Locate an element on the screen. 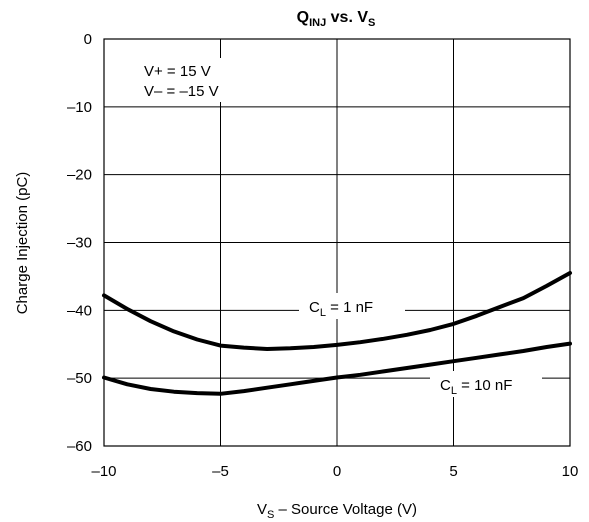  y-tick-label: –10 is located at coordinates (79, 107).